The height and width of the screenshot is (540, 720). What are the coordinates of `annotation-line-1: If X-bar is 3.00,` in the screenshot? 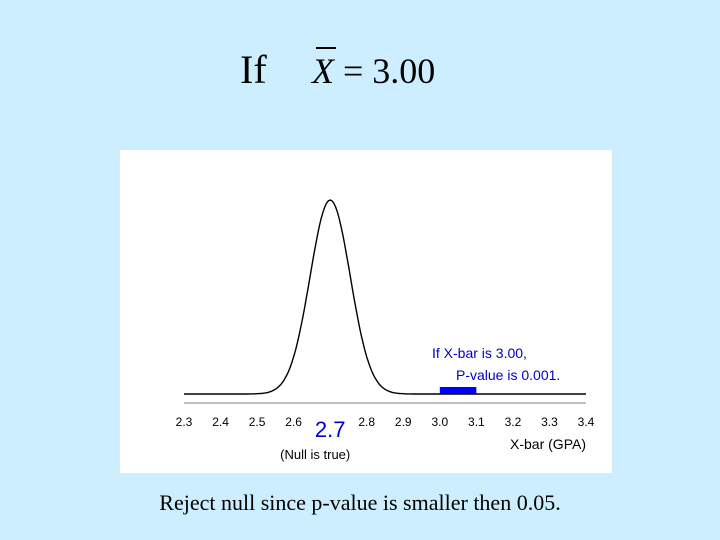 It's located at (479, 353).